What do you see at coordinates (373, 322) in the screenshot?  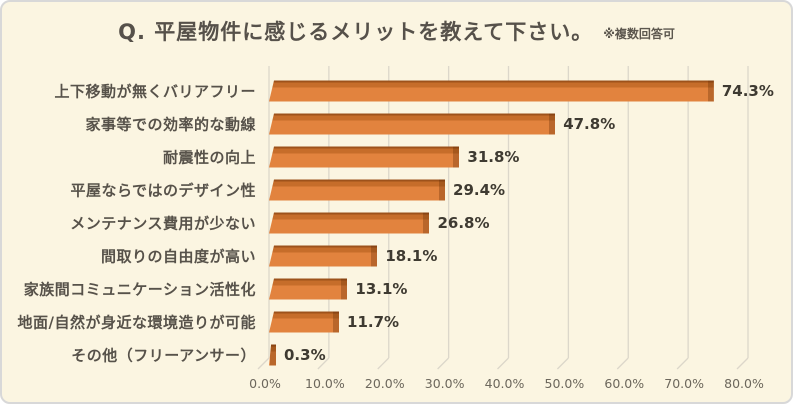 I see `bar-value-label: 11.7%` at bounding box center [373, 322].